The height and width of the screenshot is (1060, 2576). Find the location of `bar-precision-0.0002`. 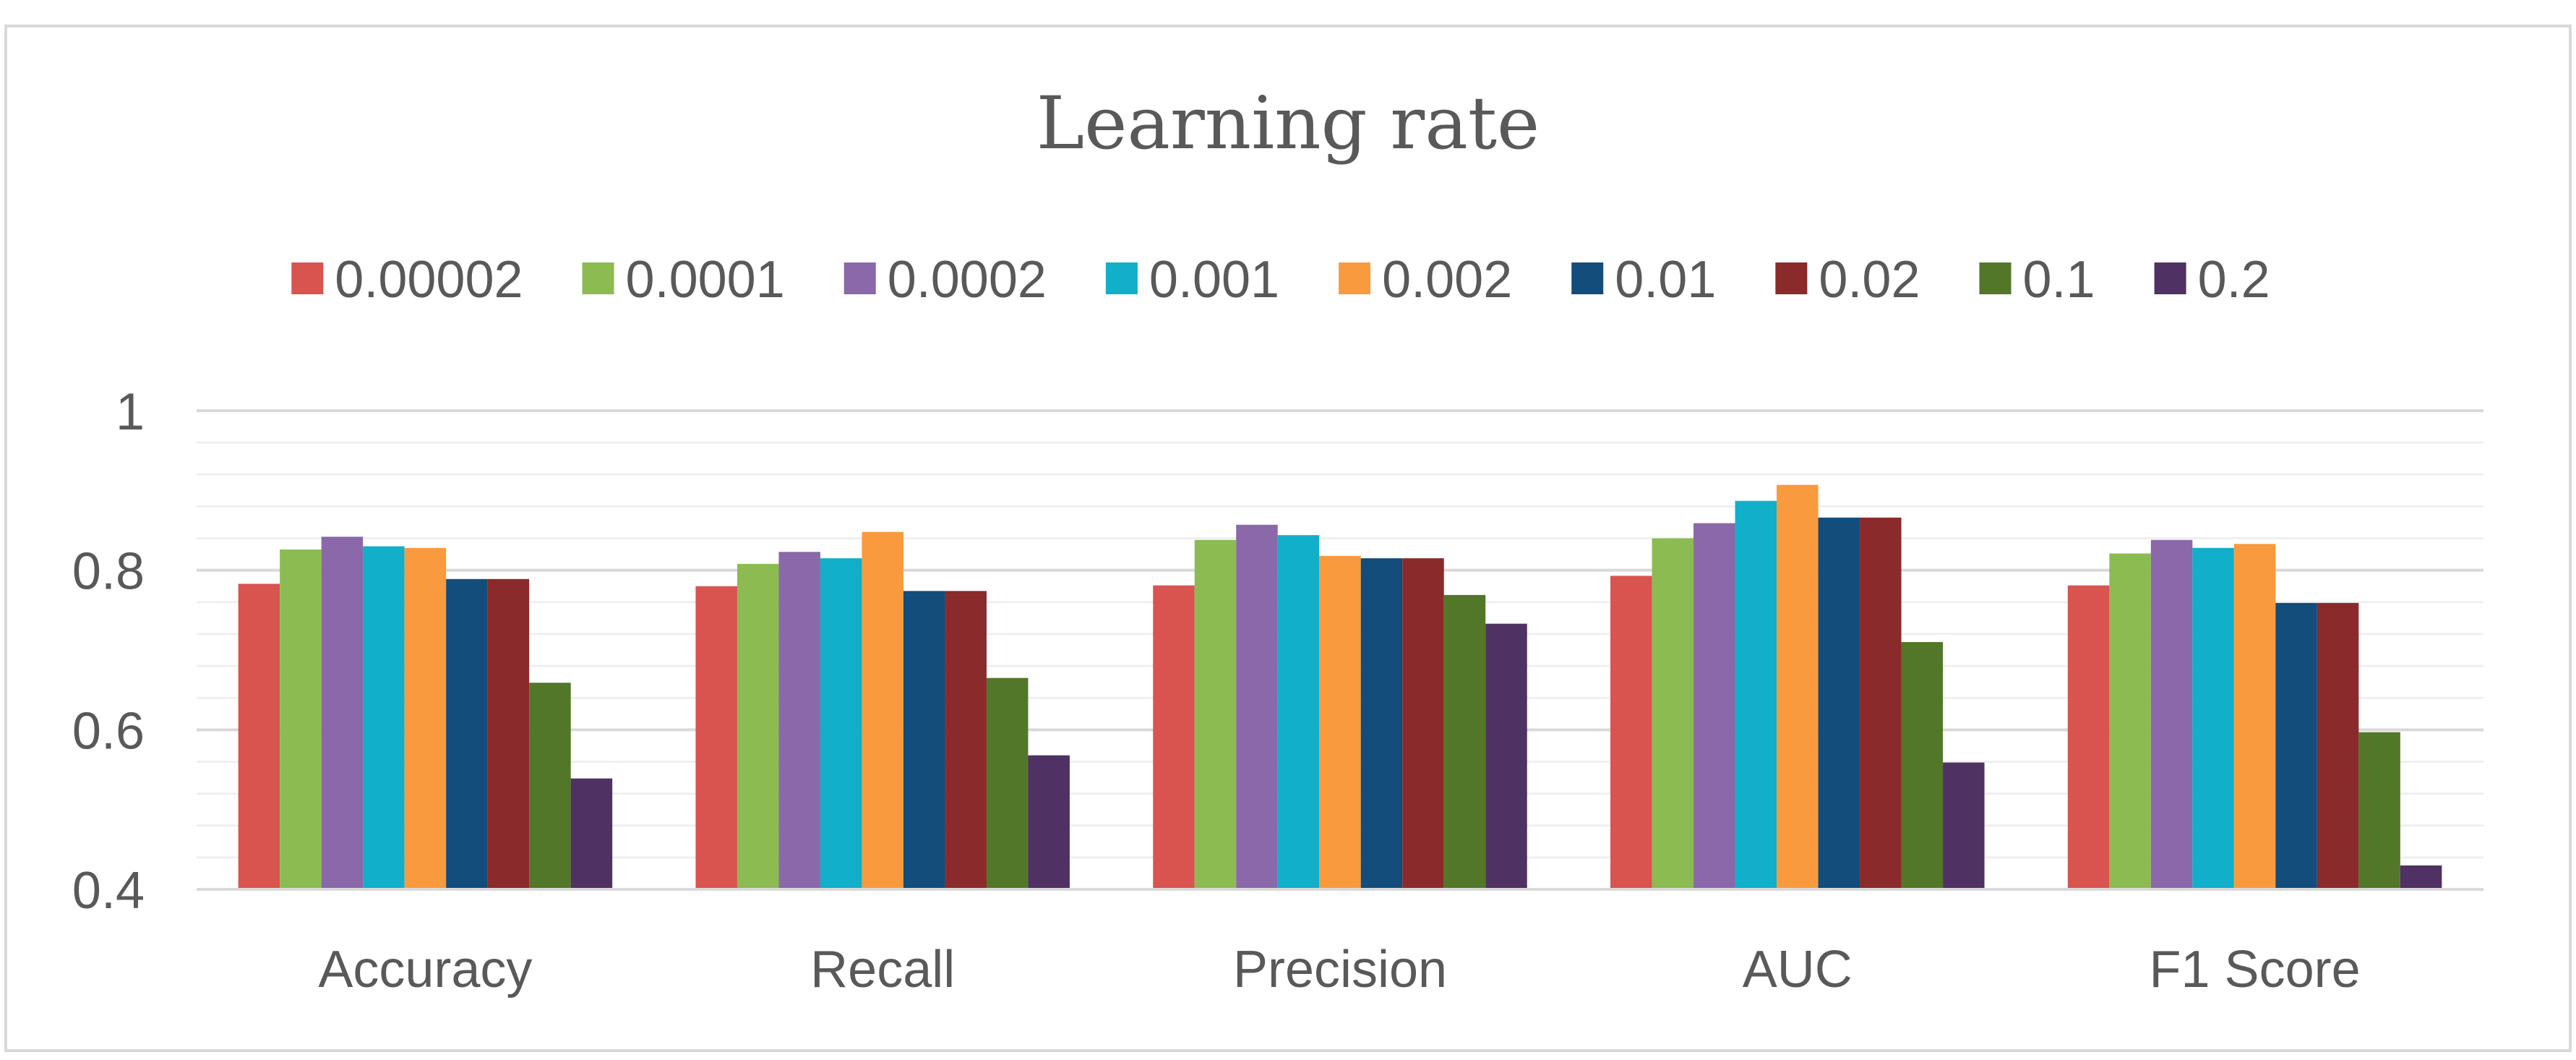

bar-precision-0.0002 is located at coordinates (1257, 706).